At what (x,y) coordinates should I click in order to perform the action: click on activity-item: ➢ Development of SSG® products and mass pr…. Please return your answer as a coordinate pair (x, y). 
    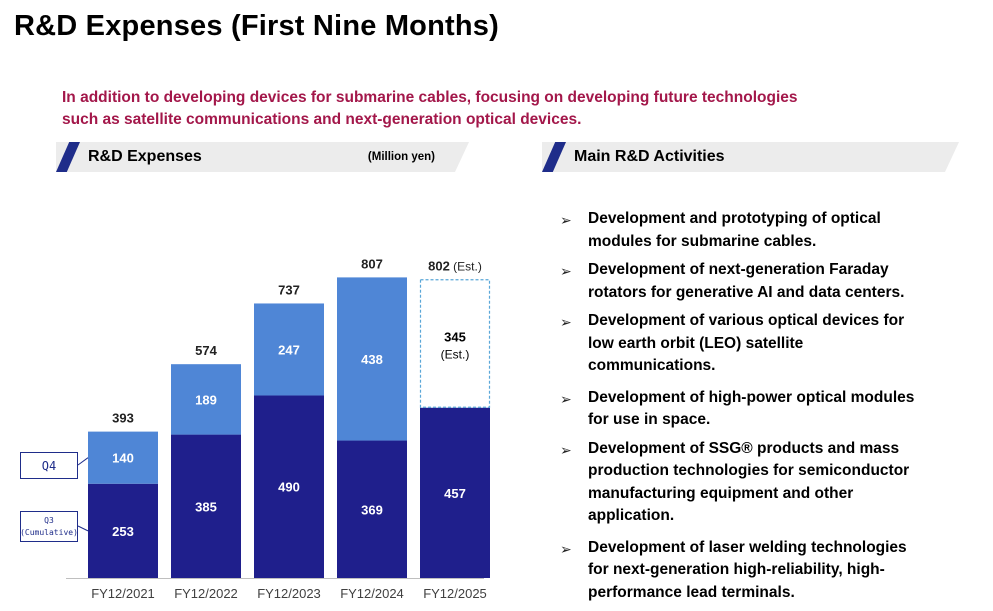
    Looking at the image, I should click on (758, 483).